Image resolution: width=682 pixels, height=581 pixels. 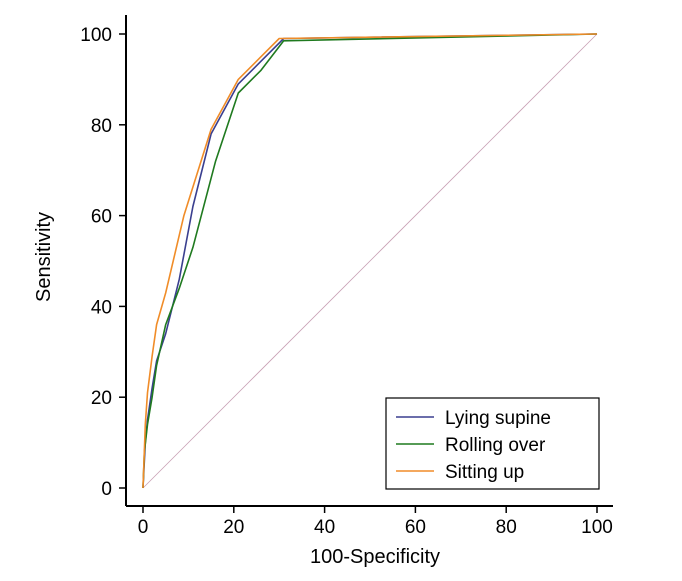 What do you see at coordinates (106, 489) in the screenshot?
I see `y-tick-label: 0` at bounding box center [106, 489].